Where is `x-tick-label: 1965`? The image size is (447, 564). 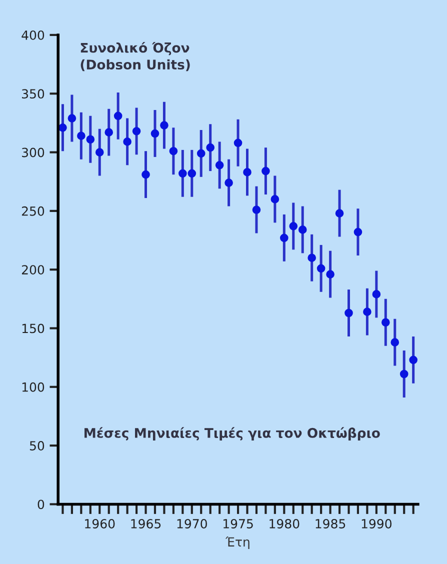
x-tick-label: 1965 is located at coordinates (146, 523).